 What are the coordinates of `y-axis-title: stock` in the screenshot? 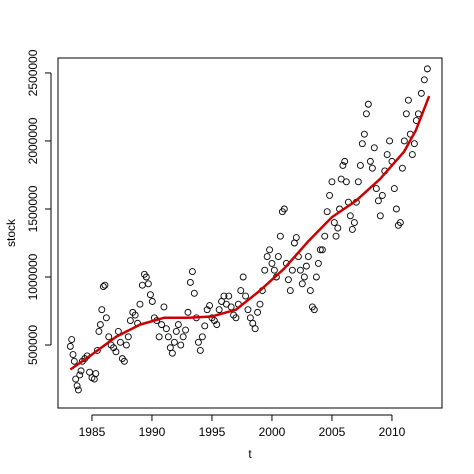 It's located at (11, 232).